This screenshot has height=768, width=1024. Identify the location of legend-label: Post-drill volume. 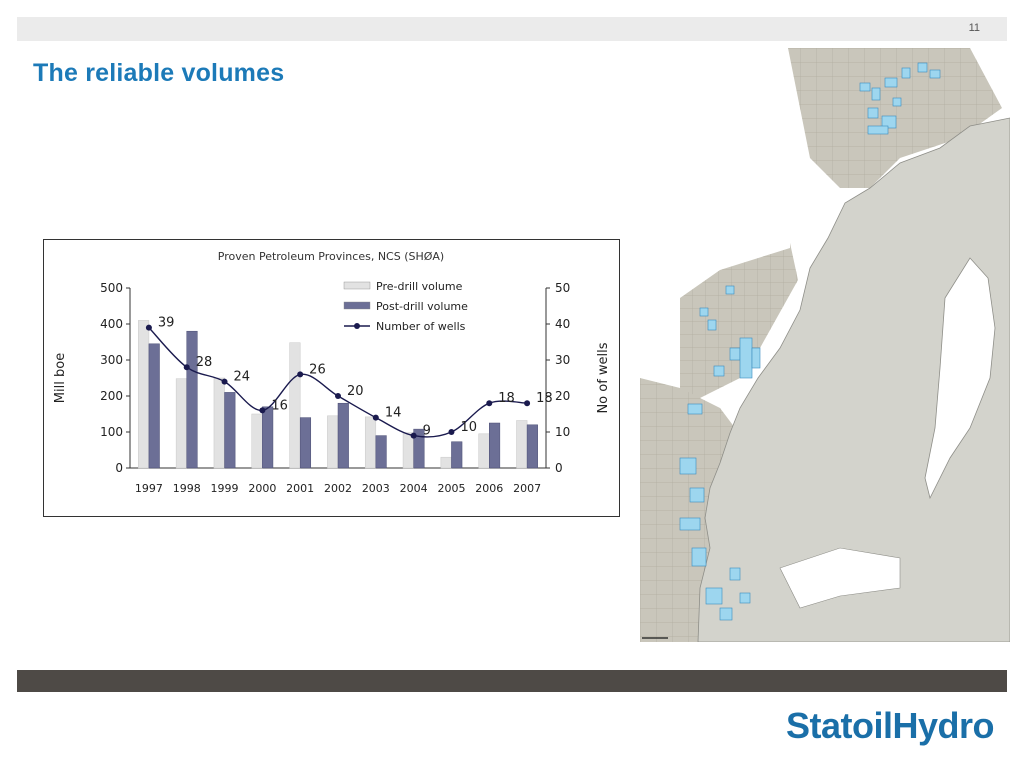
(422, 306).